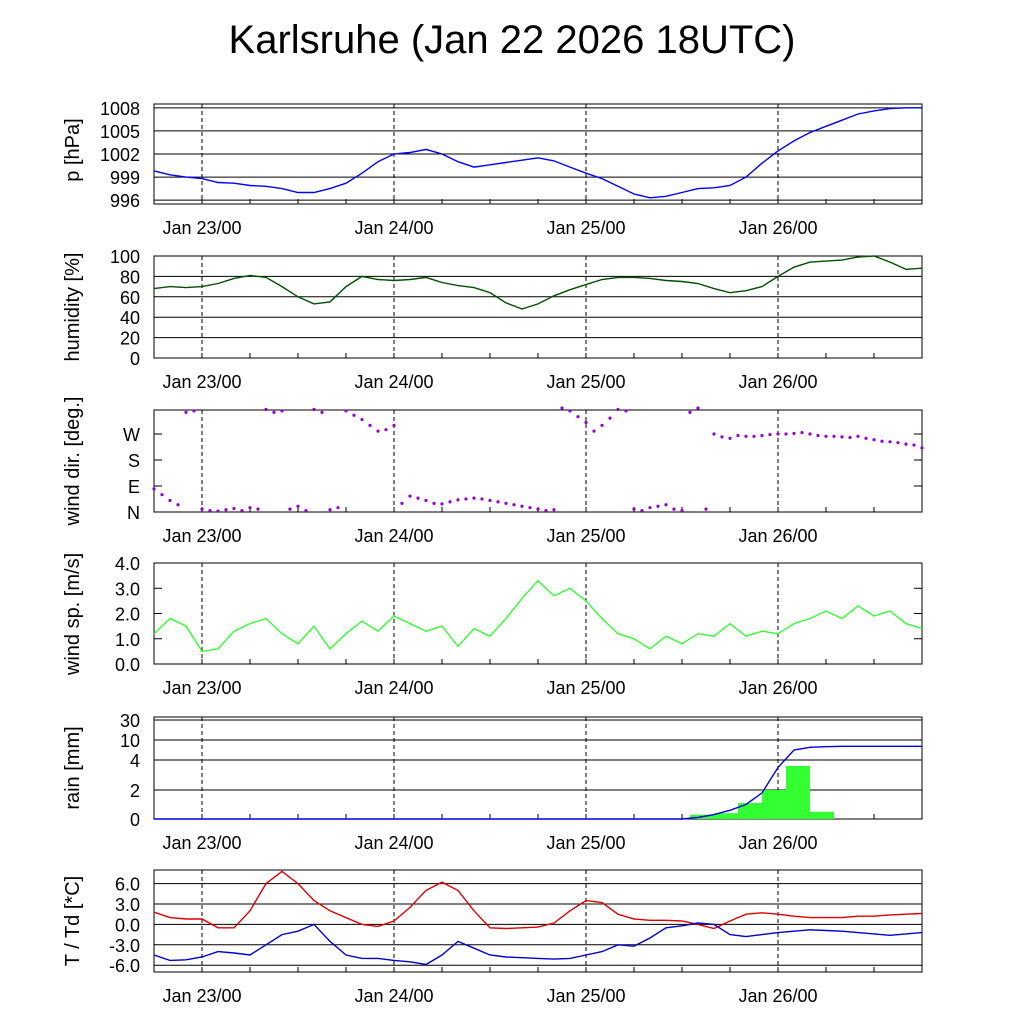 This screenshot has height=1024, width=1024. I want to click on wind_speed-ytick-label: 4.0, so click(127, 564).